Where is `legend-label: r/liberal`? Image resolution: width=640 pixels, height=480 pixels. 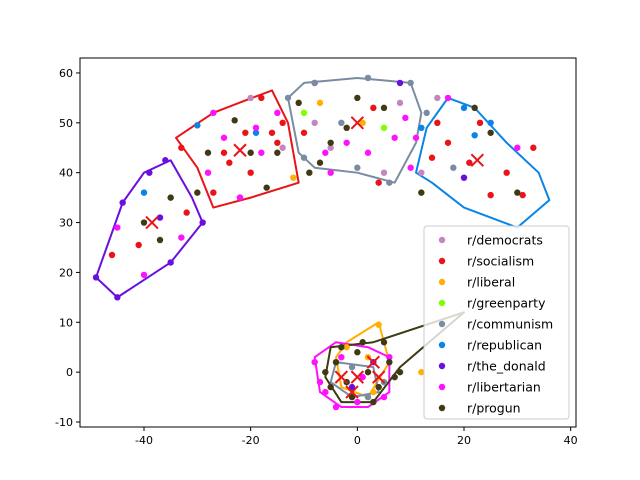
legend-label: r/liberal is located at coordinates (491, 282).